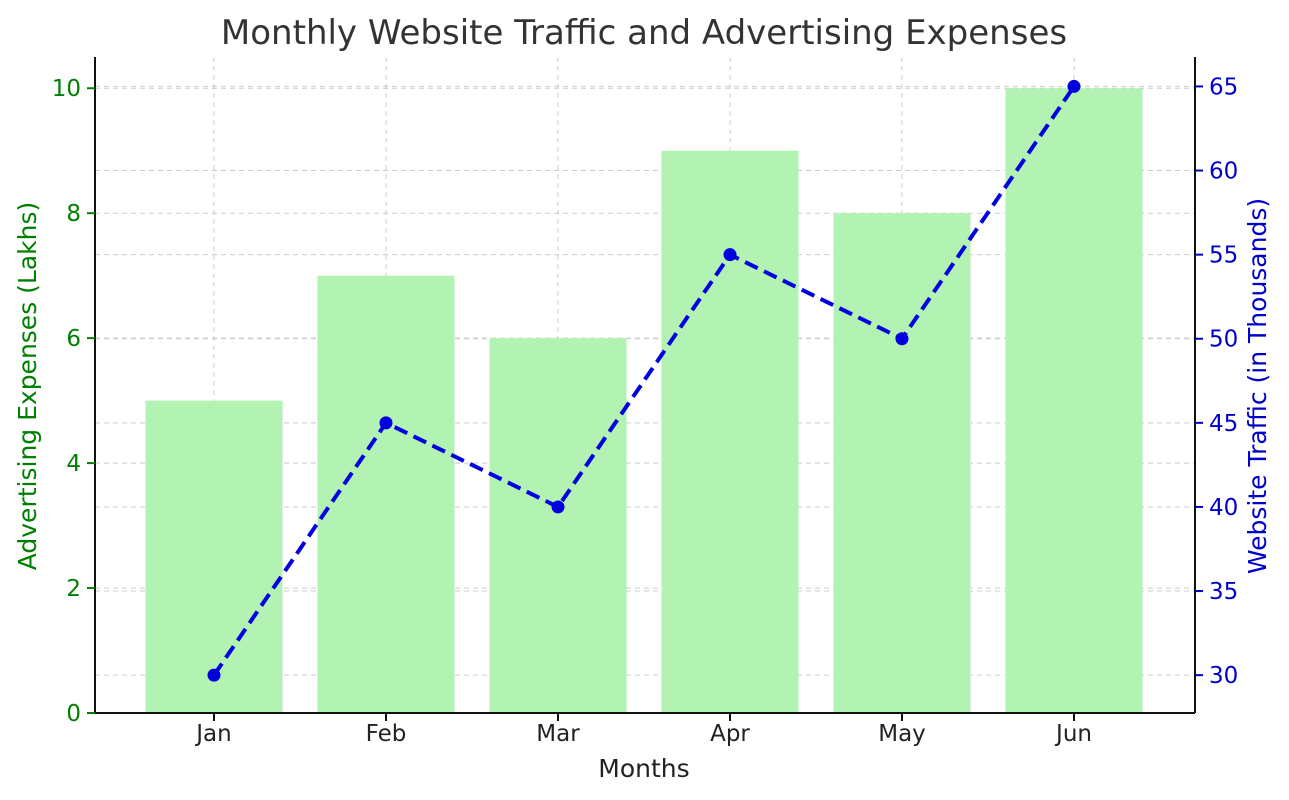 Image resolution: width=1289 pixels, height=800 pixels. Describe the element at coordinates (902, 463) in the screenshot. I see `bar-may` at that location.